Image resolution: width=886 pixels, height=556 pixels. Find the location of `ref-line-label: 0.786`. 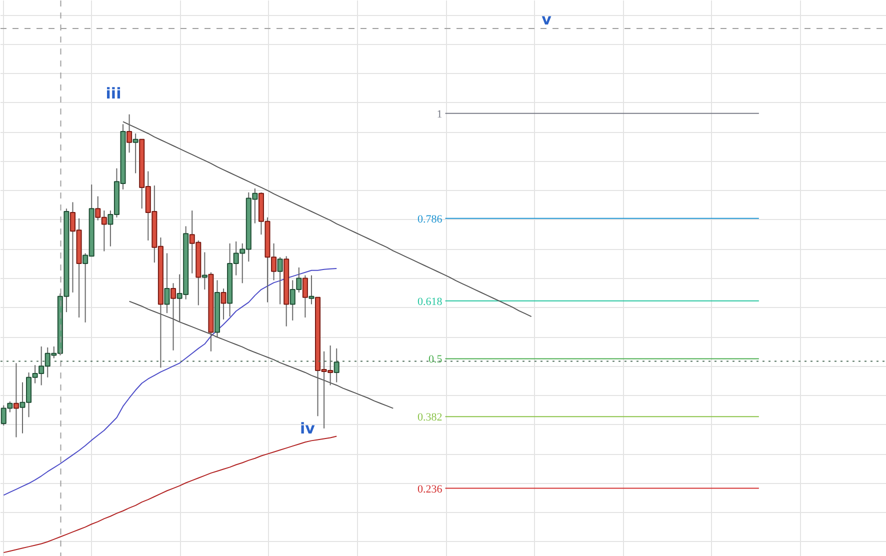

ref-line-label: 0.786 is located at coordinates (430, 219).